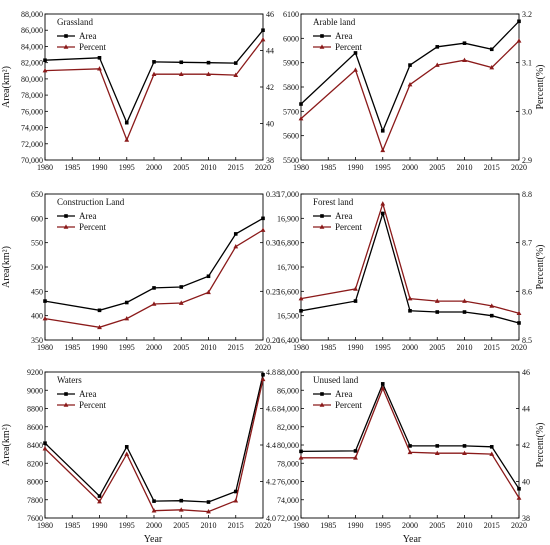 The width and height of the screenshot is (550, 545). What do you see at coordinates (336, 380) in the screenshot?
I see `panel-title: Unused land` at bounding box center [336, 380].